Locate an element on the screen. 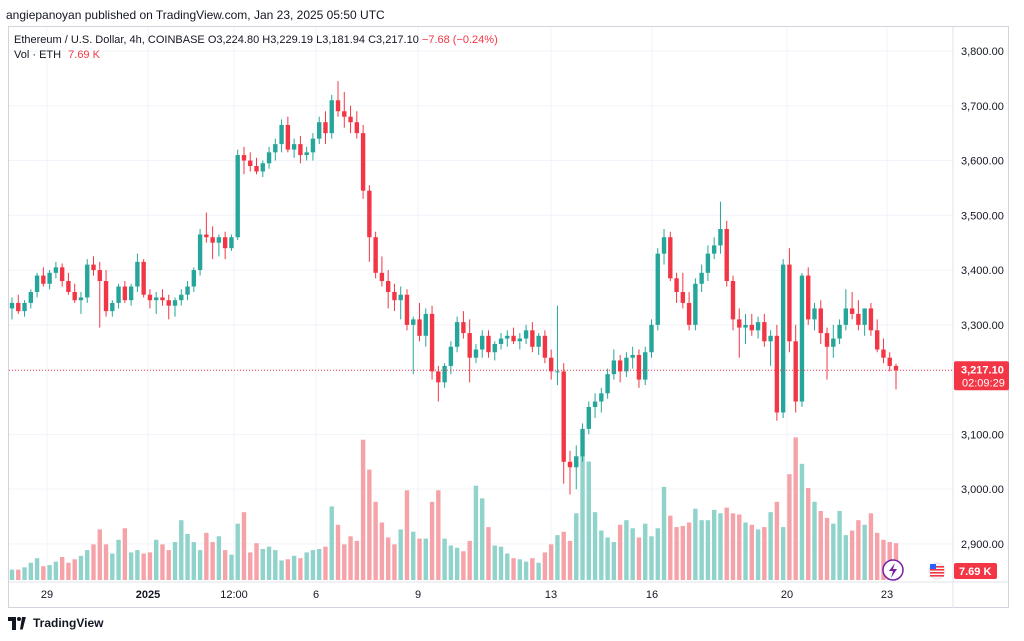  volume-badge is located at coordinates (975, 571).